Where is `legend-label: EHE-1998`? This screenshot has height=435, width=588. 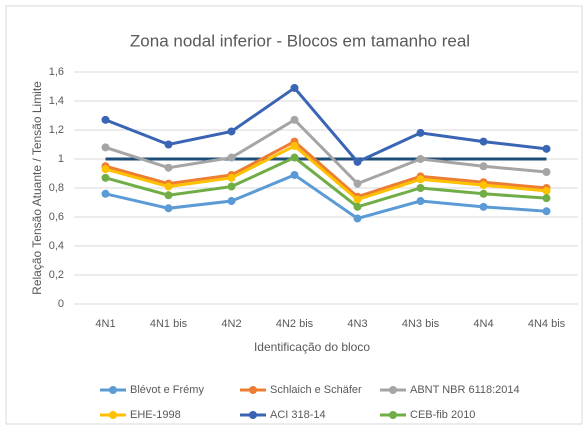 legend-label: EHE-1998 is located at coordinates (155, 415).